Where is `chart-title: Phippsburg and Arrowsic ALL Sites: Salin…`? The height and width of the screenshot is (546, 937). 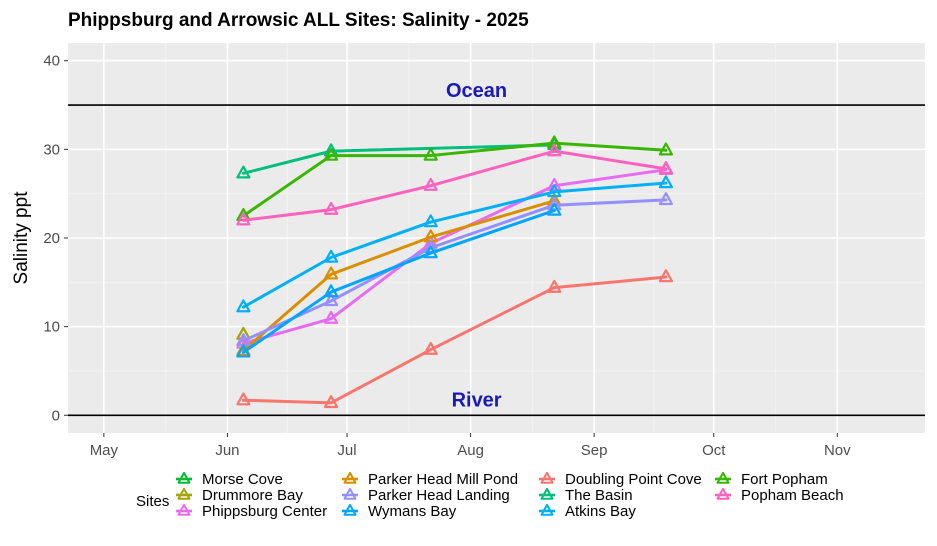
chart-title: Phippsburg and Arrowsic ALL Sites: Salin… is located at coordinates (298, 20).